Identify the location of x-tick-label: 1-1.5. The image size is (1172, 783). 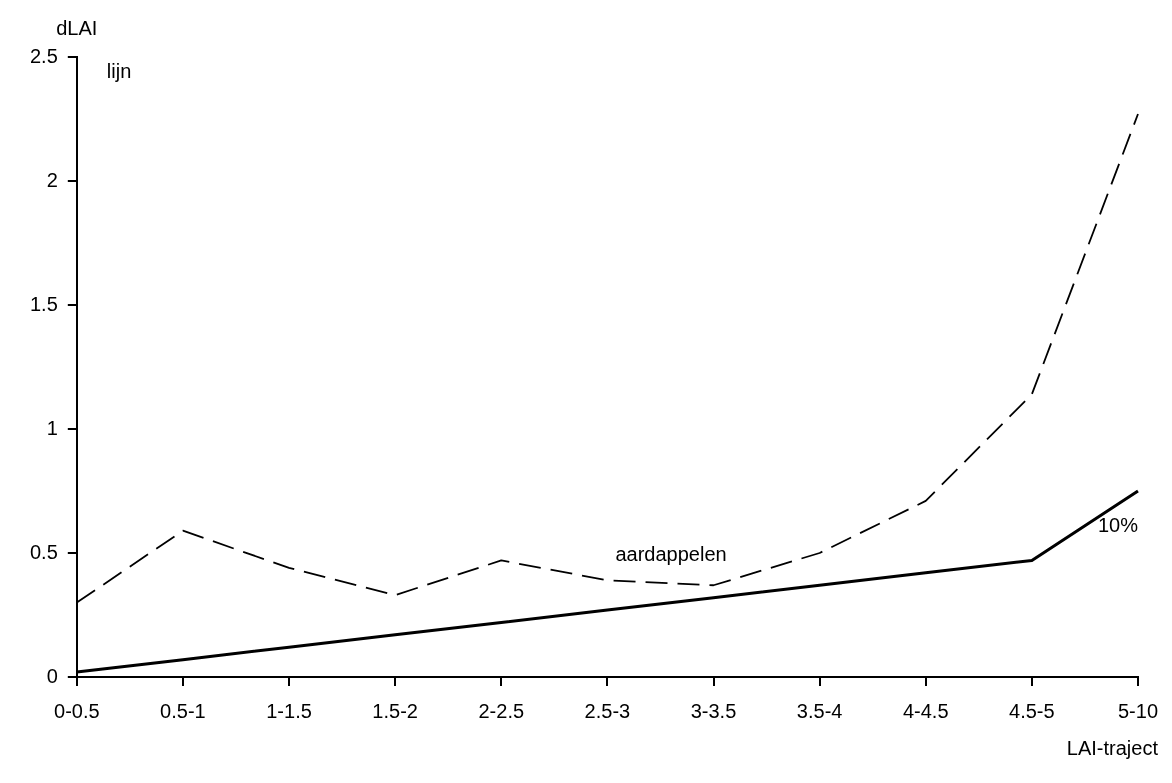
(289, 710).